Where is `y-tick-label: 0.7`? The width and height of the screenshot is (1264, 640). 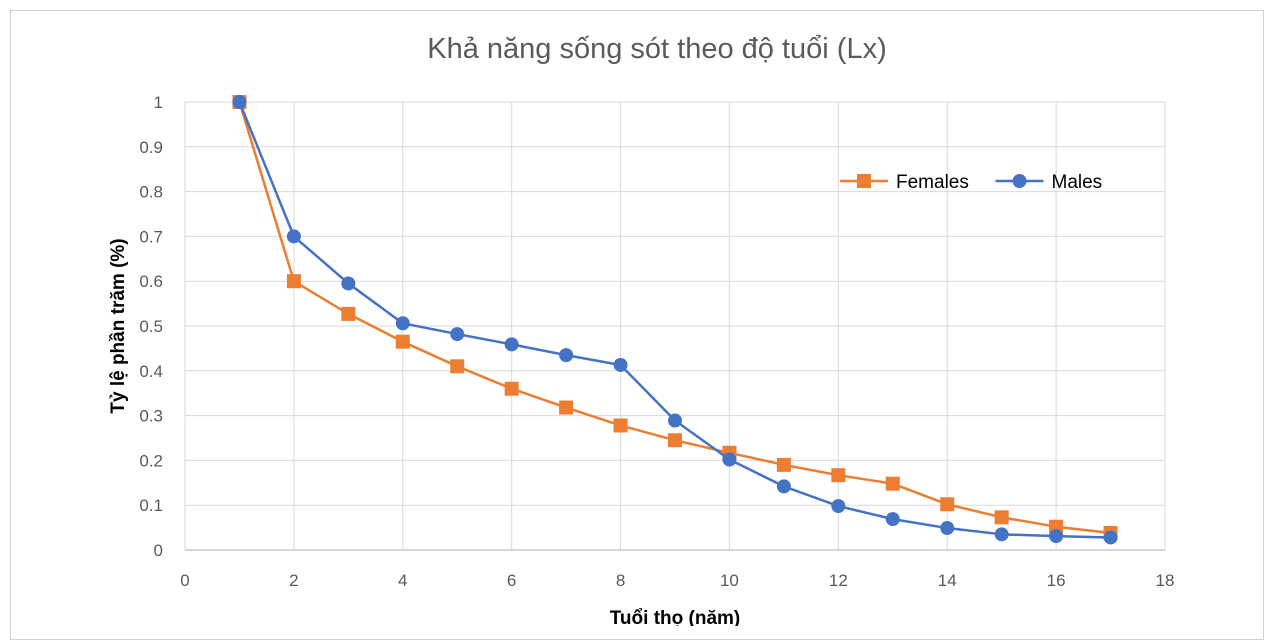
y-tick-label: 0.7 is located at coordinates (151, 236).